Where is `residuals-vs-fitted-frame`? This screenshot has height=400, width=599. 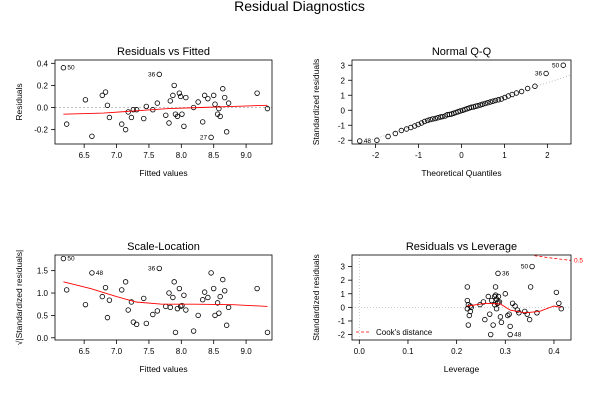 residuals-vs-fitted-frame is located at coordinates (163, 102).